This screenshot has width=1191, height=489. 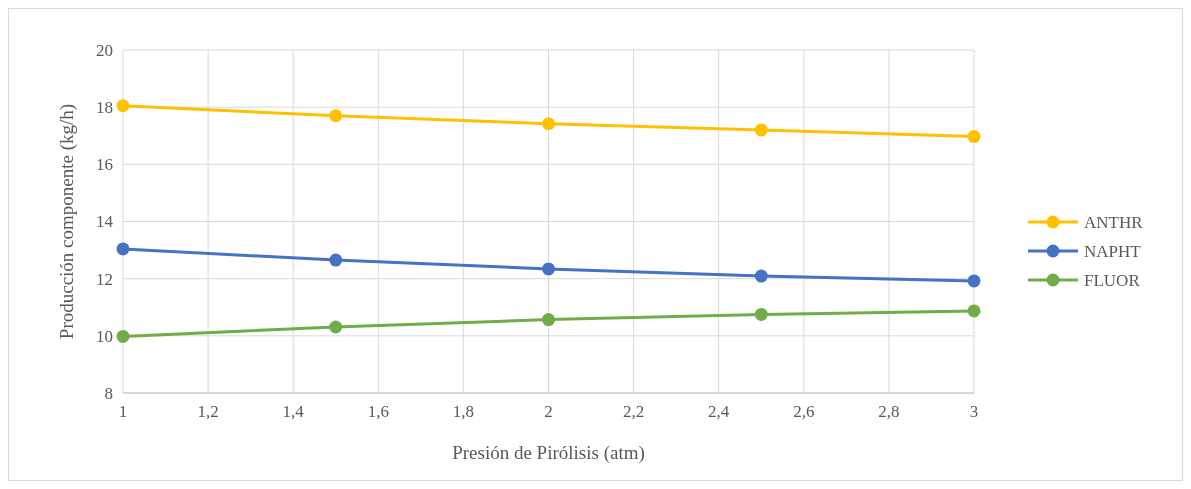 I want to click on y-tick-label: 16, so click(x=104, y=165).